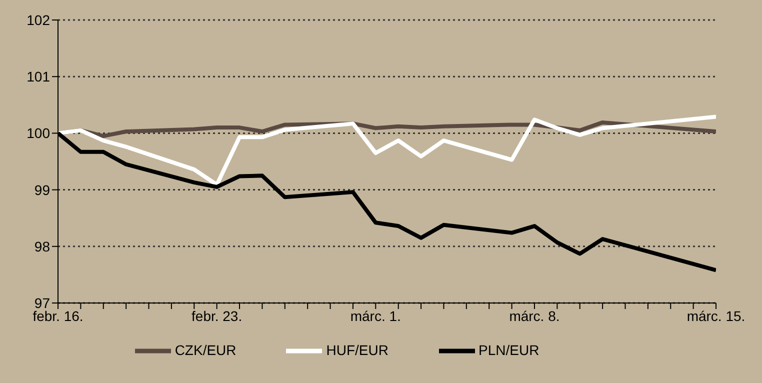 This screenshot has width=762, height=383. Describe the element at coordinates (38, 20) in the screenshot. I see `y-tick-label: 102` at that location.